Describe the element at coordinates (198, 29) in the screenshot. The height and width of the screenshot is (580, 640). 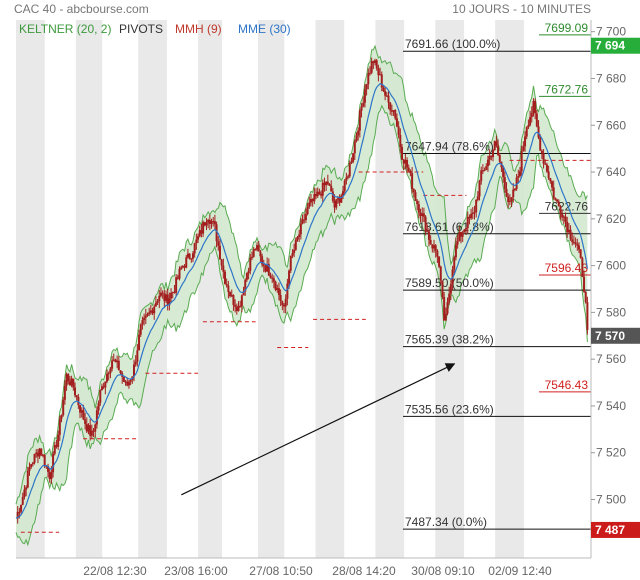
I see `legend-mmh: MMH (9)` at that location.